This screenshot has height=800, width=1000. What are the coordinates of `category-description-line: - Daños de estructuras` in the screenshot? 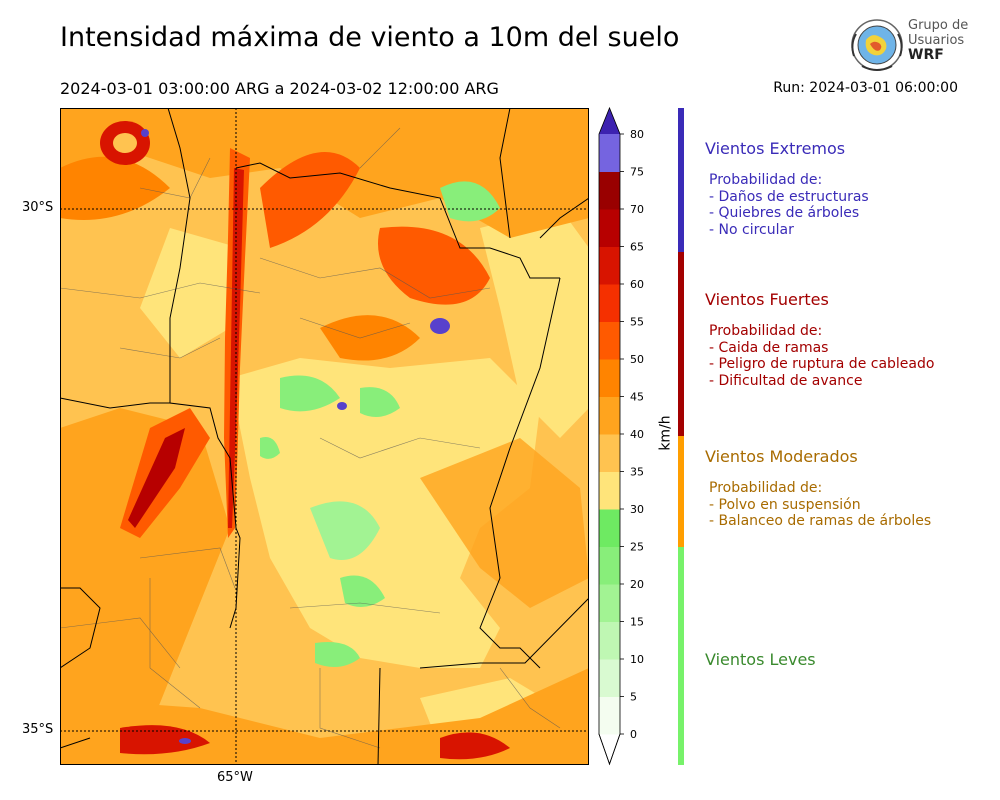 It's located at (789, 196).